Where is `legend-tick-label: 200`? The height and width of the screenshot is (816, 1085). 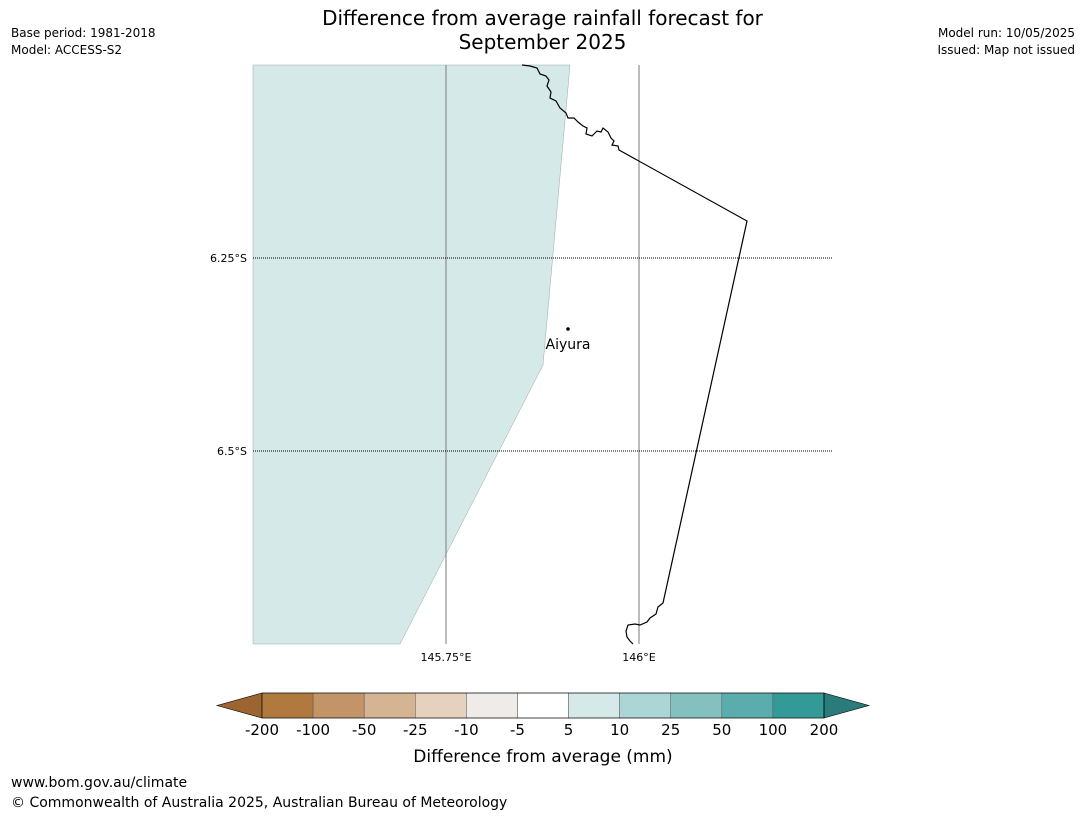
legend-tick-label: 200 is located at coordinates (824, 730).